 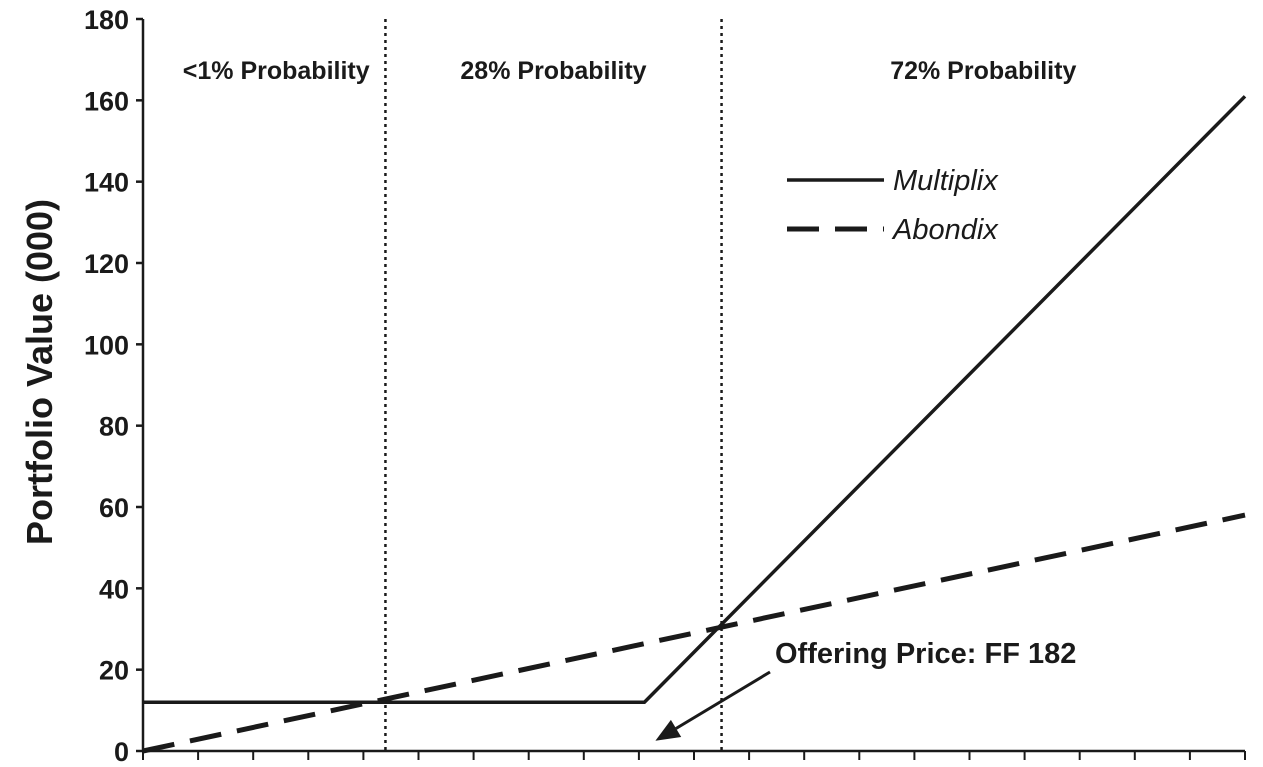 I want to click on legend-label-abondix: Abondix, so click(x=945, y=230).